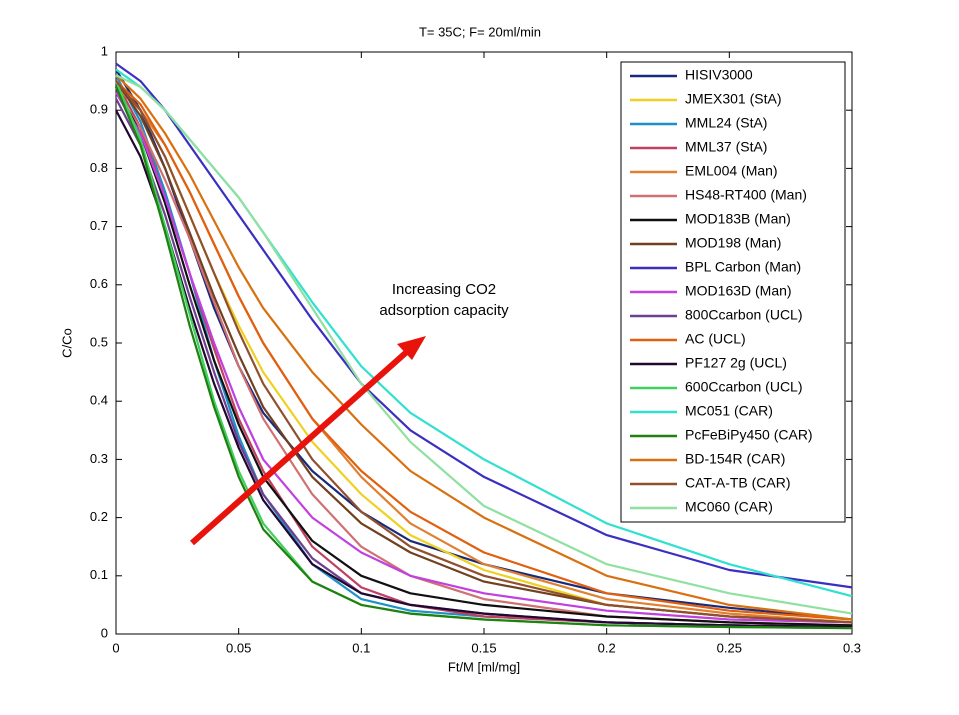  I want to click on x-tick-label: 0.25, so click(729, 647).